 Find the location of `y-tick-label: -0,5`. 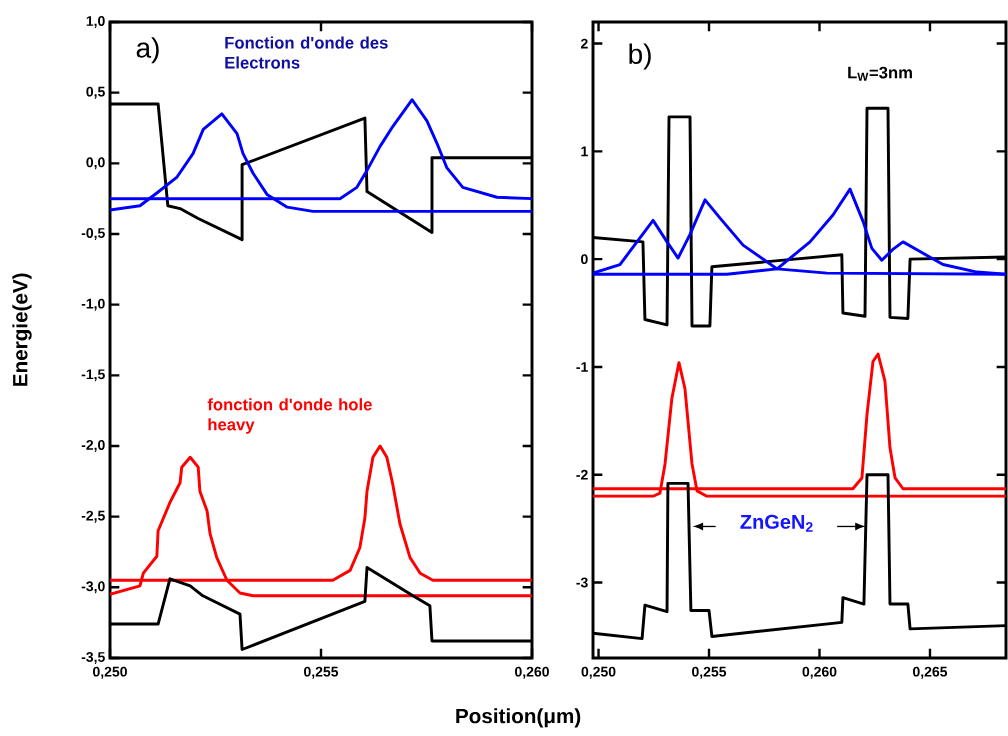

y-tick-label: -0,5 is located at coordinates (93, 234).